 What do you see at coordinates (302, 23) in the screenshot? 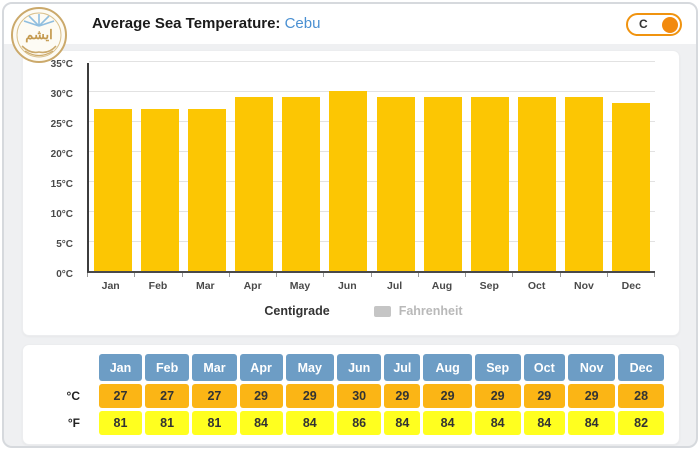
I see `location-link: Cebu` at bounding box center [302, 23].